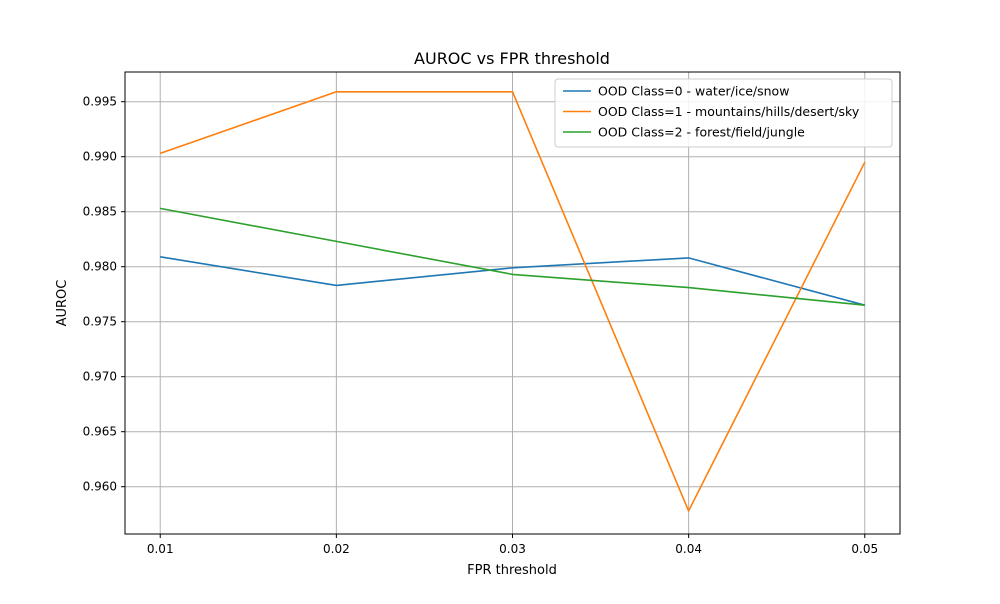 Image resolution: width=1000 pixels, height=604 pixels. I want to click on y-tick-label: 0.970, so click(100, 377).